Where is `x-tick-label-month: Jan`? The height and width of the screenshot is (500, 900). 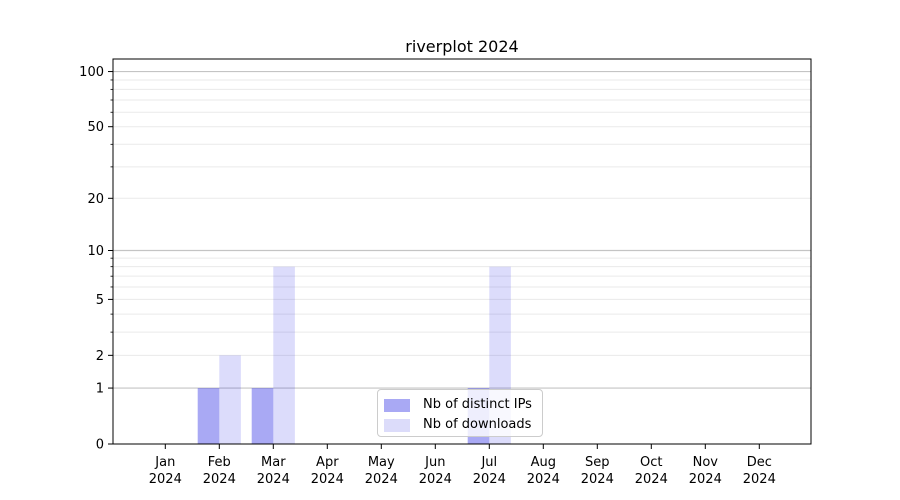
x-tick-label-month: Jan is located at coordinates (164, 462).